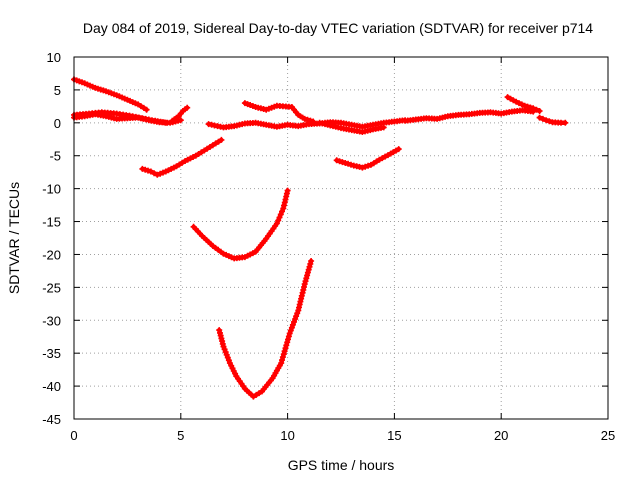 The width and height of the screenshot is (640, 480). What do you see at coordinates (55, 156) in the screenshot?
I see `y-tick-label: -5` at bounding box center [55, 156].